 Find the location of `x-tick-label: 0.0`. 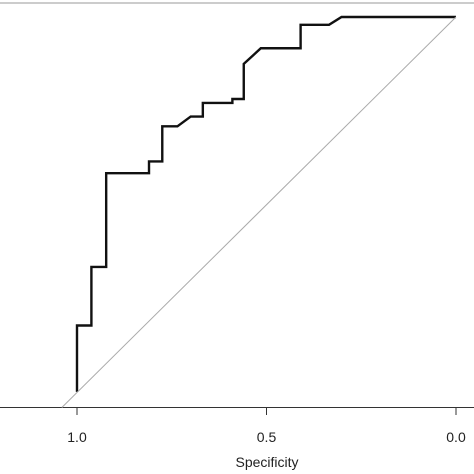

x-tick-label: 0.0 is located at coordinates (456, 437).